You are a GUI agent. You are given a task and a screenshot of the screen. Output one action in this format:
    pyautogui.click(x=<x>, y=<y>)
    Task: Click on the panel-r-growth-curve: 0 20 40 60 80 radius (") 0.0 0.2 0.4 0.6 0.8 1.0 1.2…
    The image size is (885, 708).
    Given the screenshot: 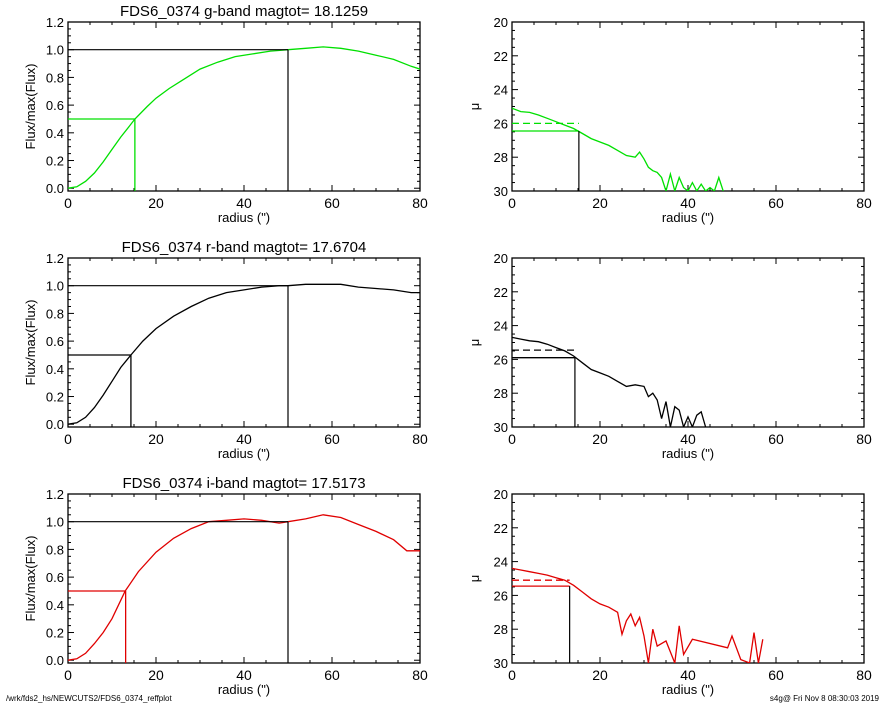 What is the action you would take?
    pyautogui.click(x=225, y=350)
    